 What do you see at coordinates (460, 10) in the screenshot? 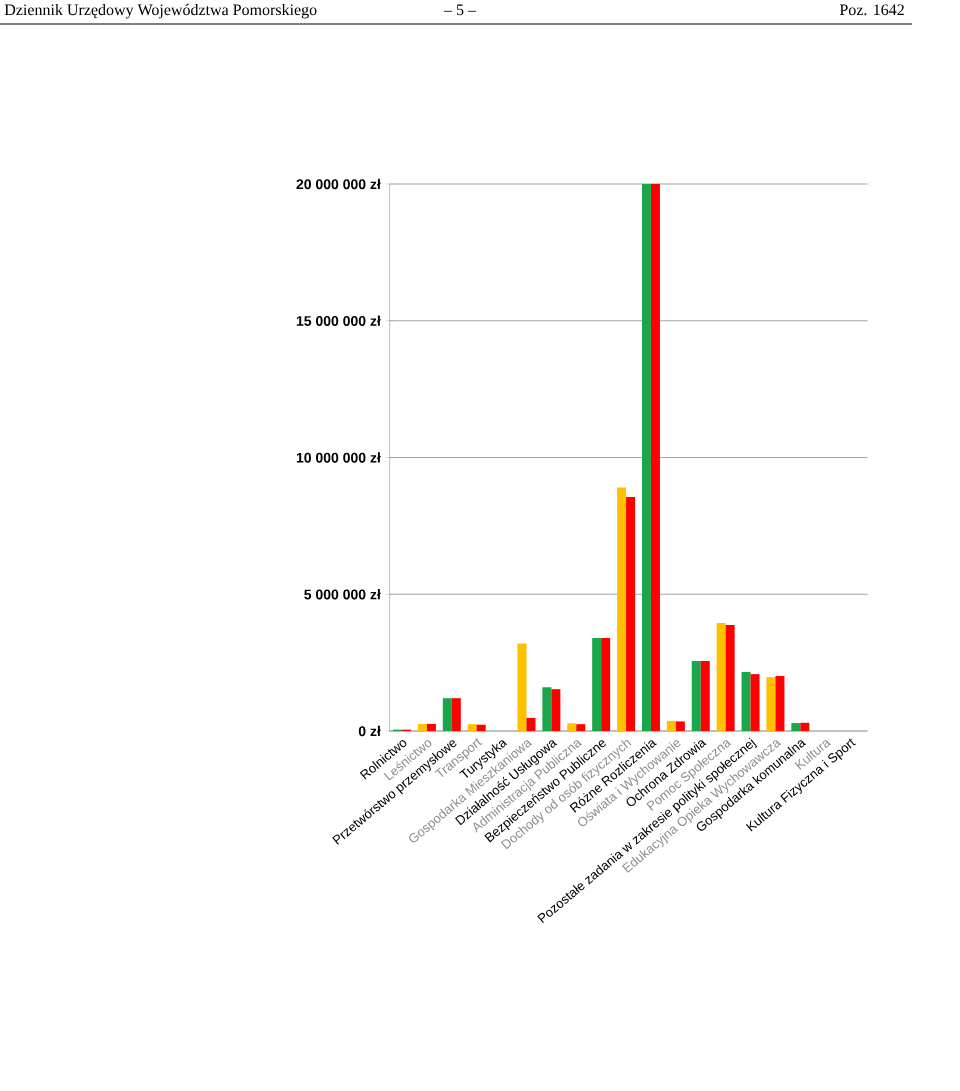
I see `text: – 5 –` at bounding box center [460, 10].